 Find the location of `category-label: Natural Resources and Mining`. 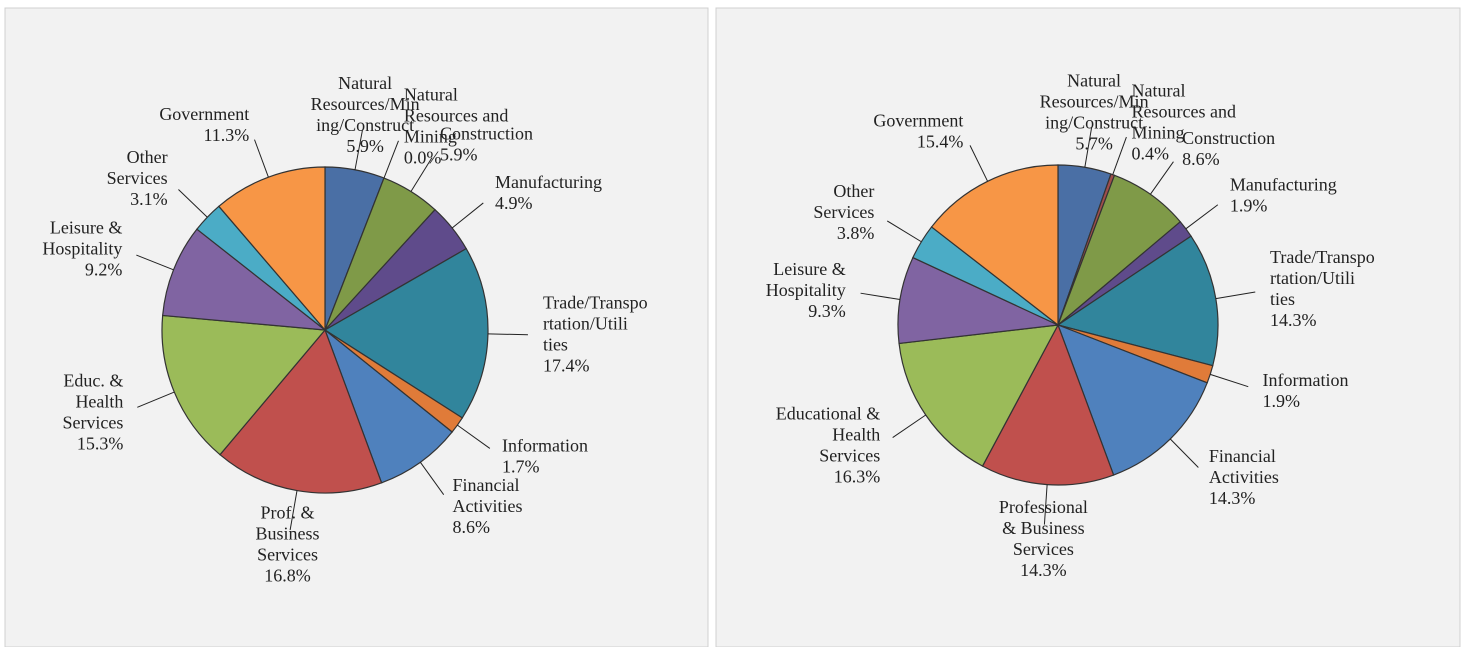

category-label: Natural Resources and Mining is located at coordinates (456, 115).